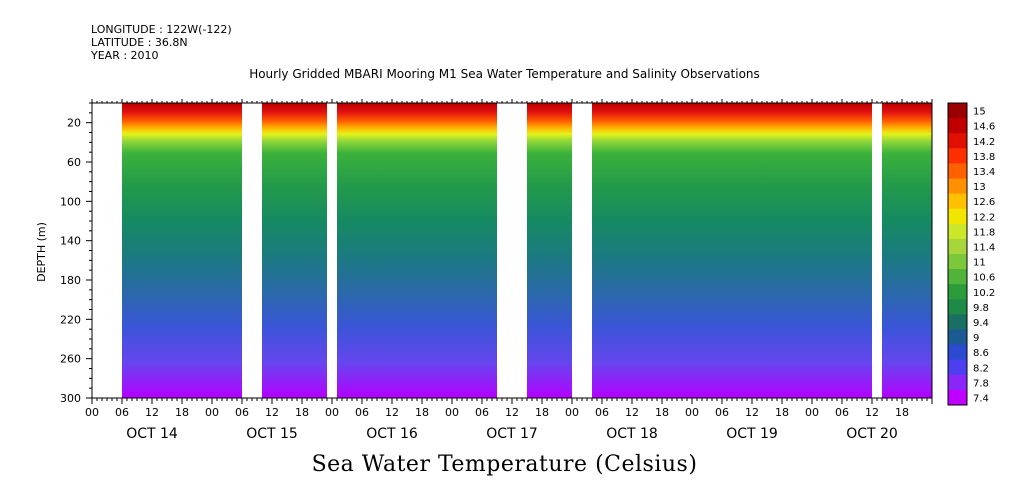 Image resolution: width=1009 pixels, height=504 pixels. Describe the element at coordinates (139, 42) in the screenshot. I see `latitude-label: LATITUDE : 36.8N` at that location.